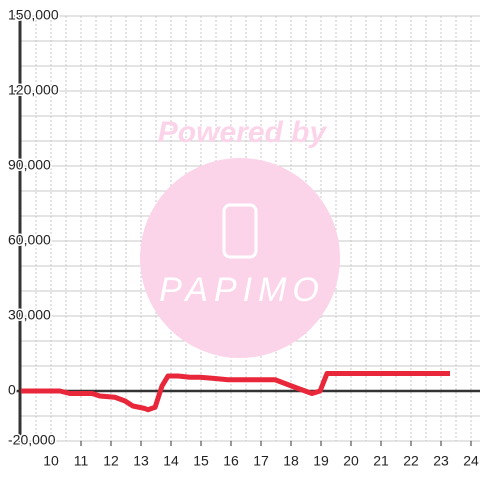  Describe the element at coordinates (240, 231) in the screenshot. I see `watermark-icon` at that location.